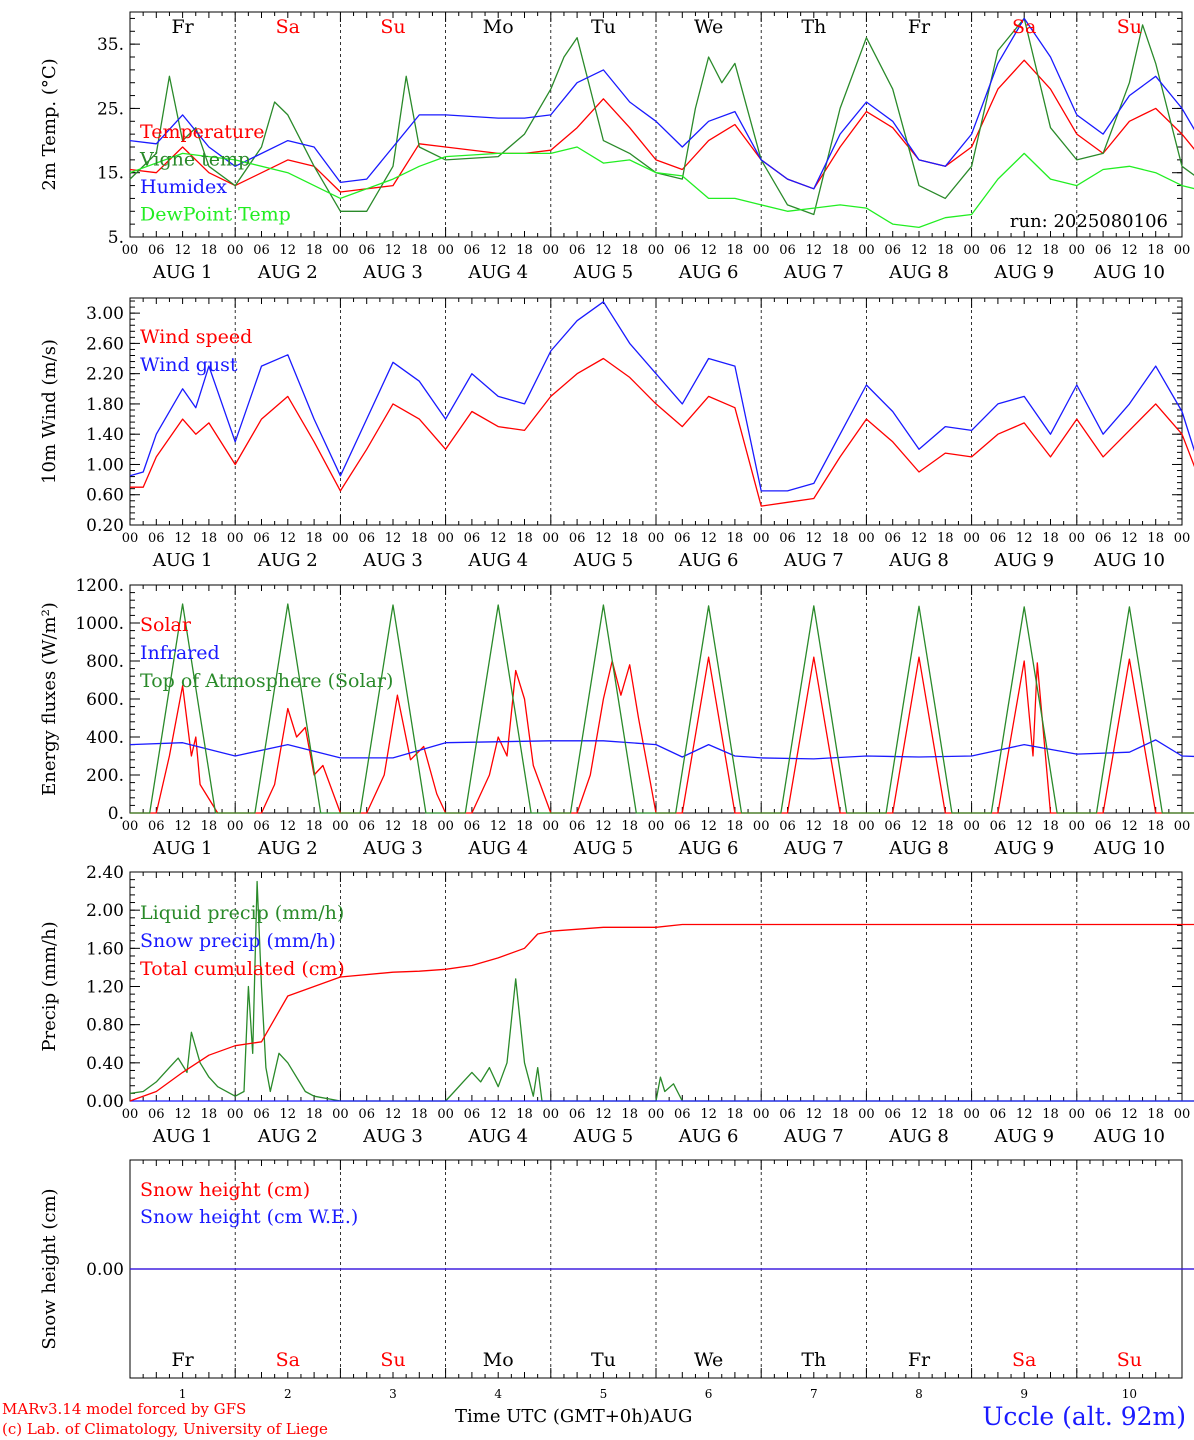 Image resolution: width=1194 pixels, height=1440 pixels. I want to click on day-number-label: 6, so click(709, 1394).